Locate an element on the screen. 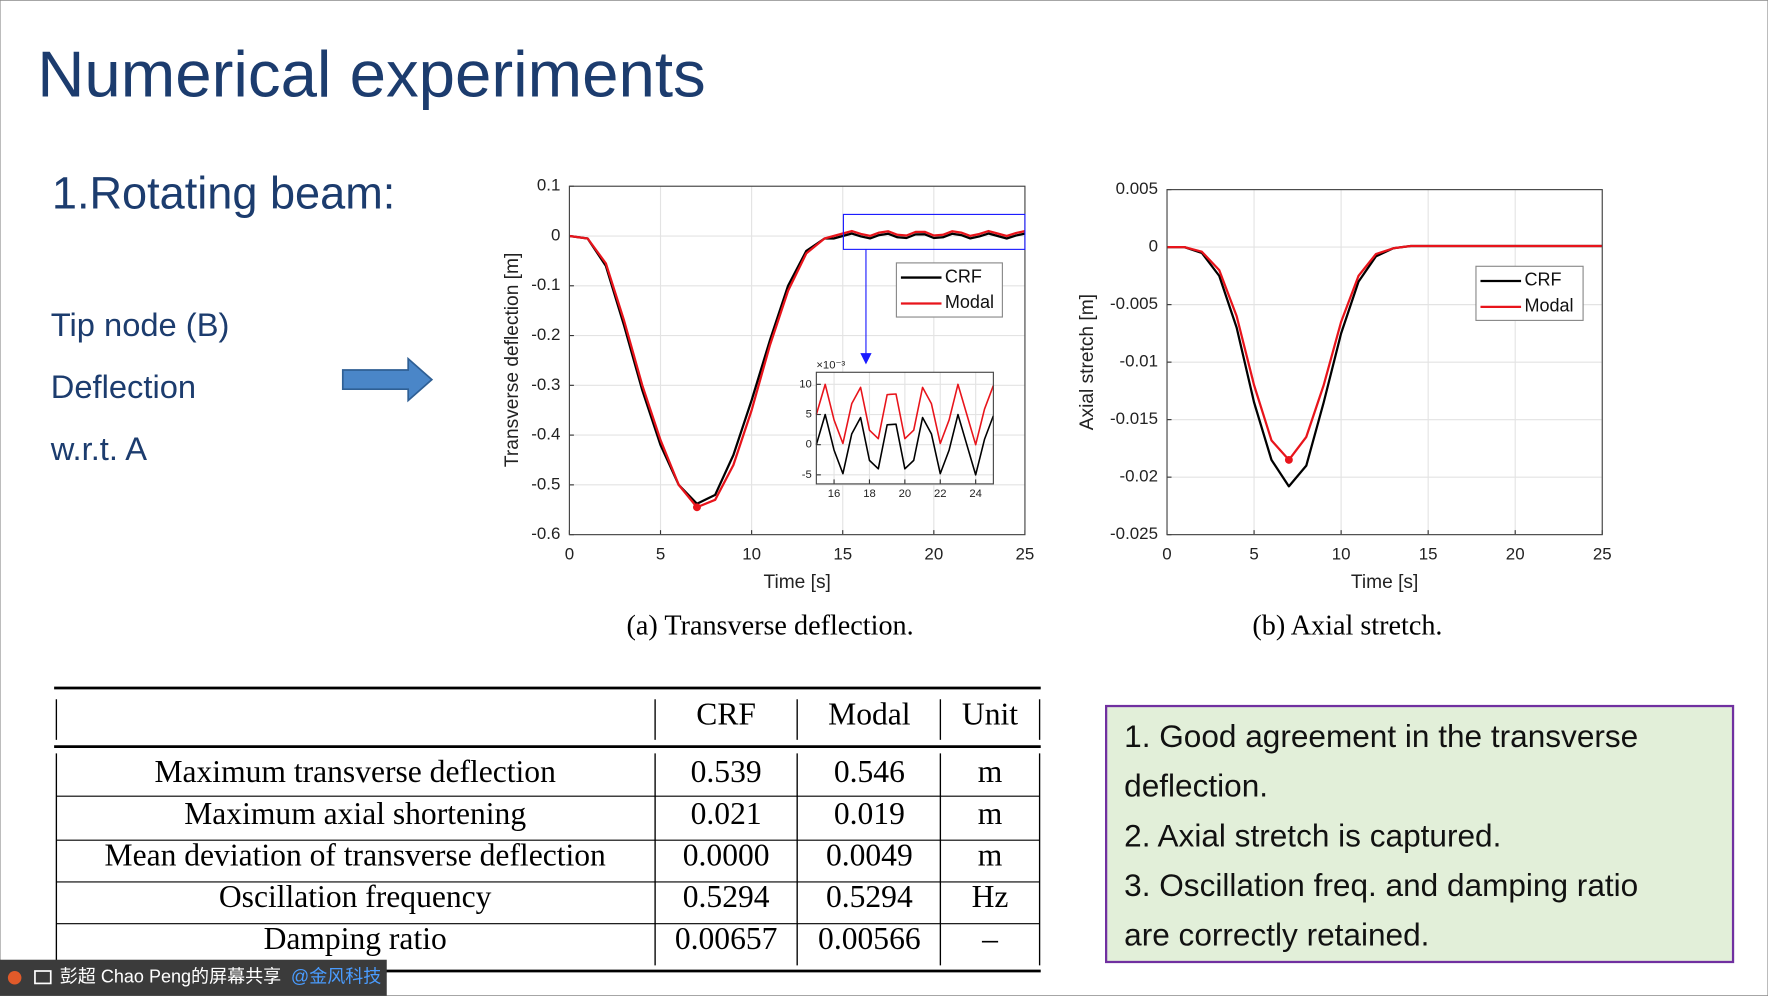 Image resolution: width=1768 pixels, height=996 pixels. table-cell: Oscillation frequency is located at coordinates (355, 896).